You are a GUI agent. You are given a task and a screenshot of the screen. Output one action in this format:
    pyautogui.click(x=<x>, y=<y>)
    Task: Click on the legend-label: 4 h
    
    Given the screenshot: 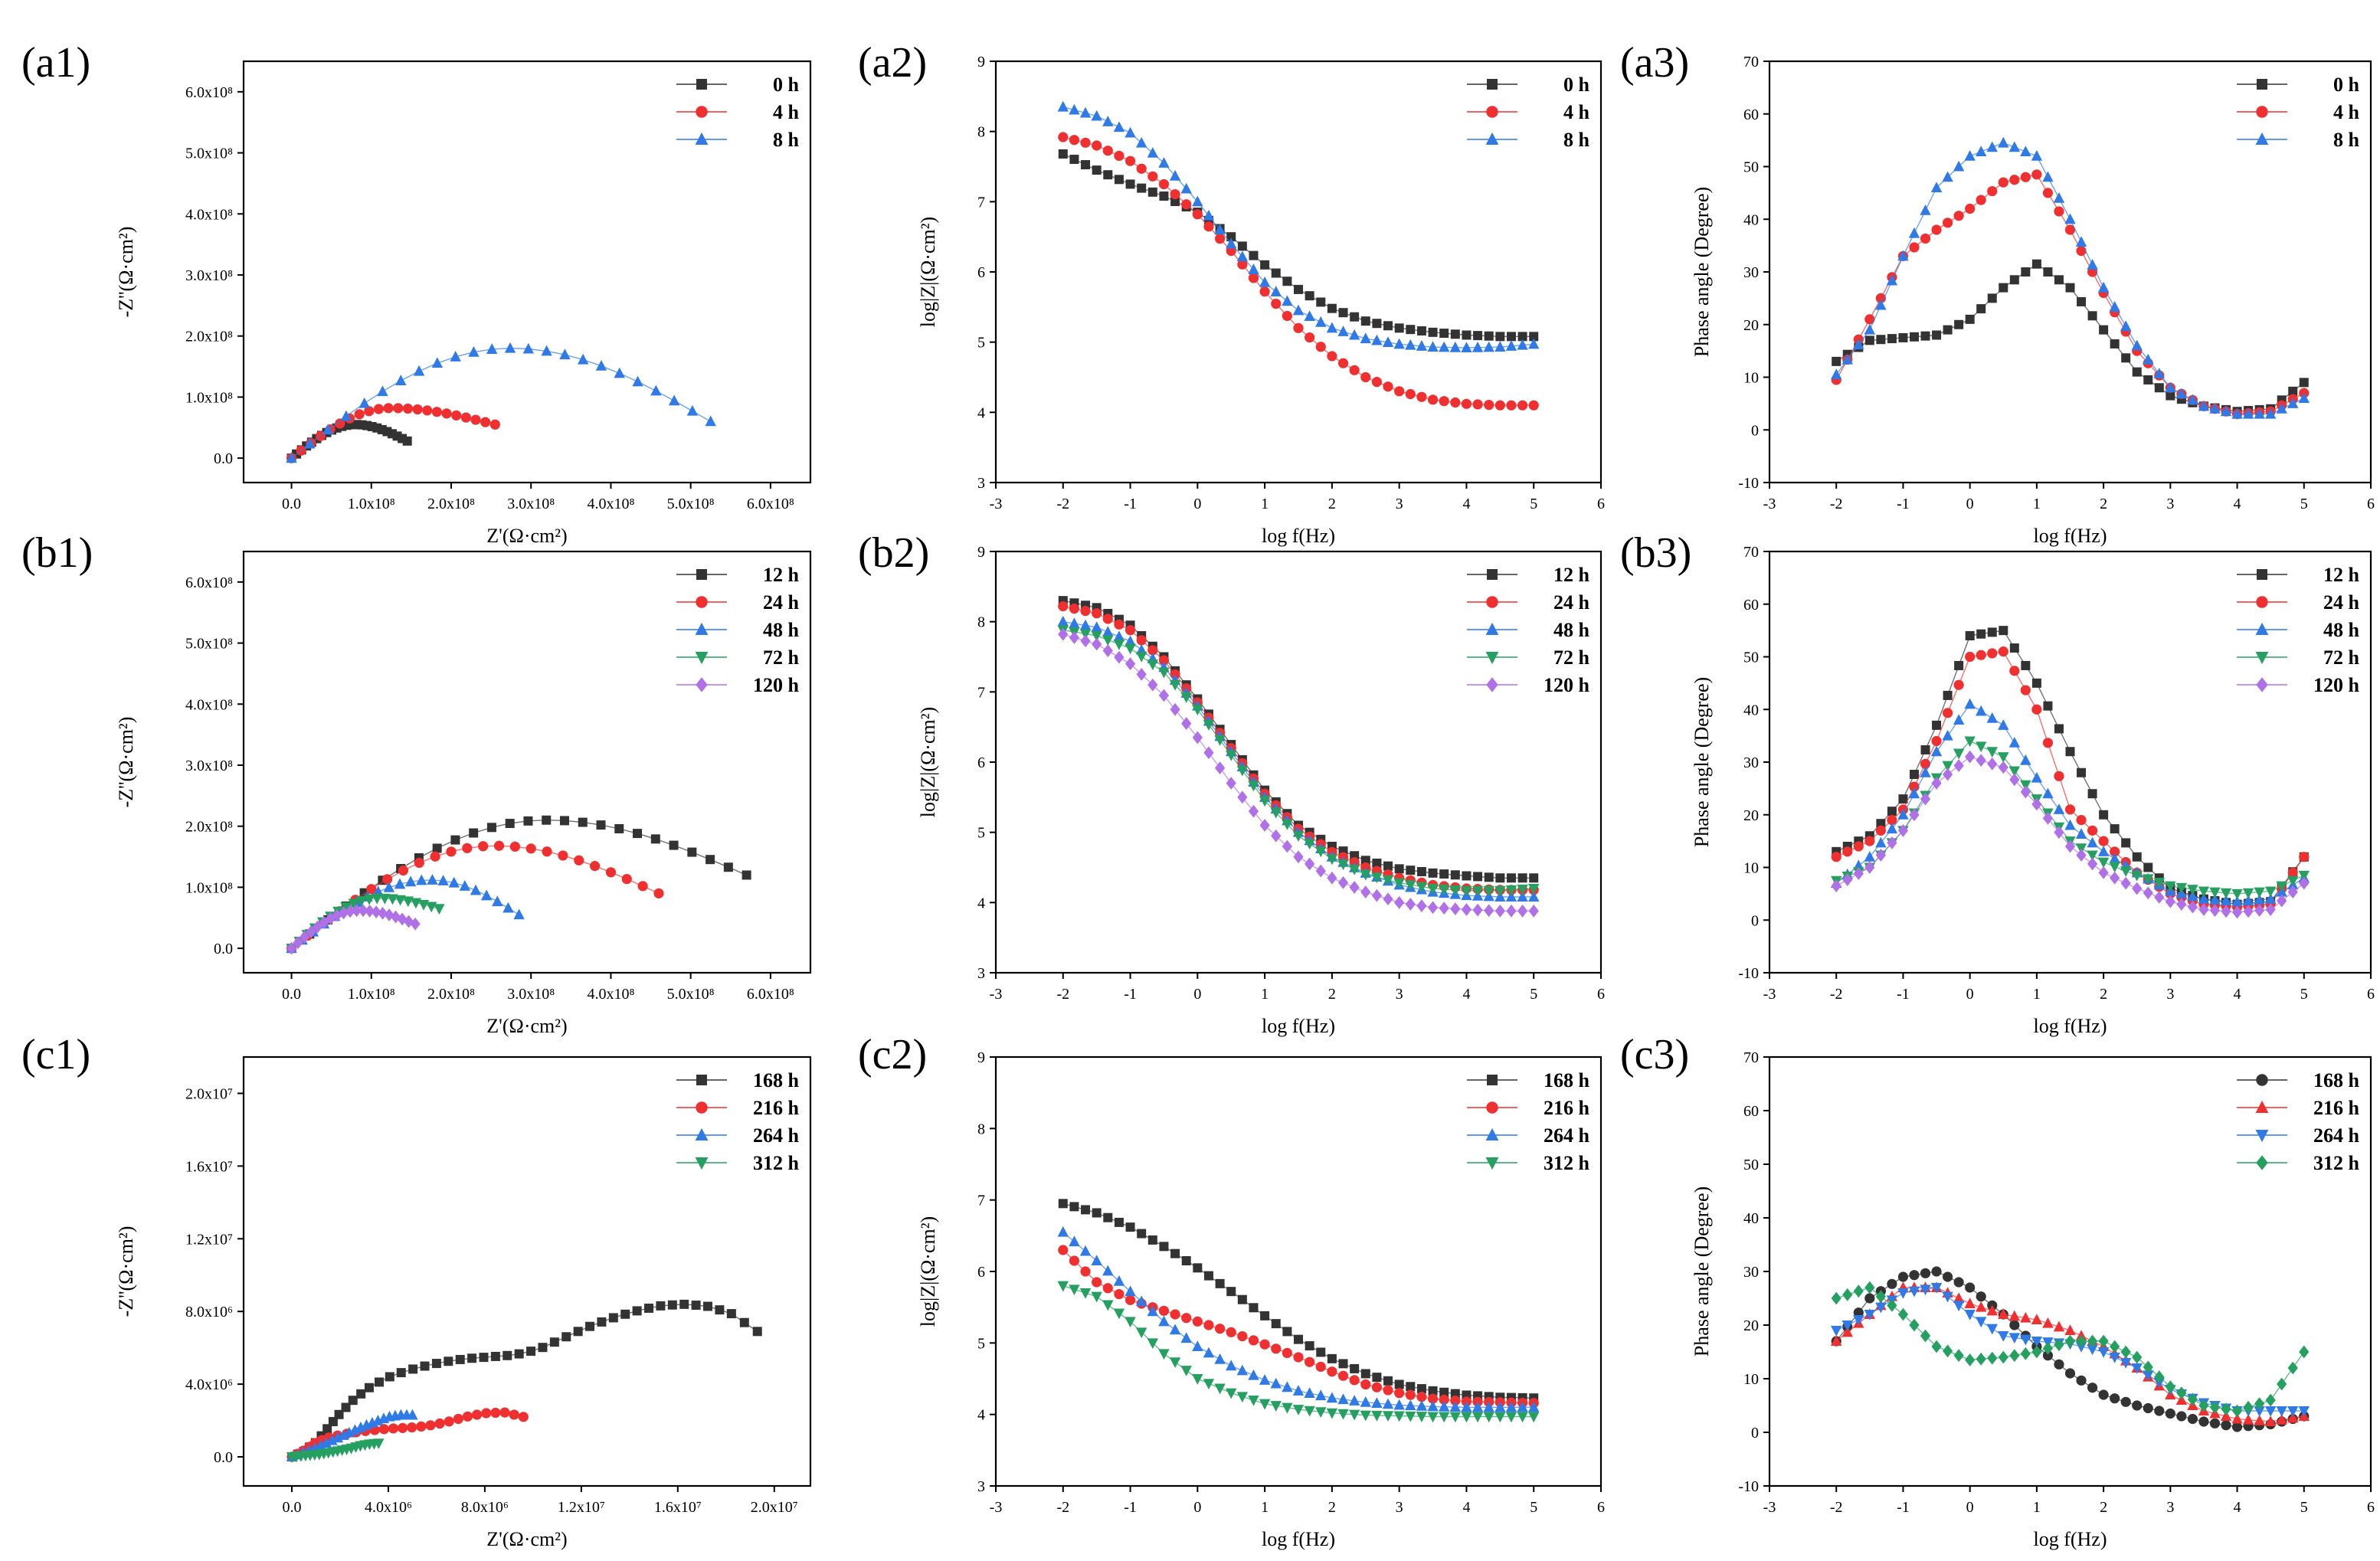 What is the action you would take?
    pyautogui.click(x=786, y=112)
    